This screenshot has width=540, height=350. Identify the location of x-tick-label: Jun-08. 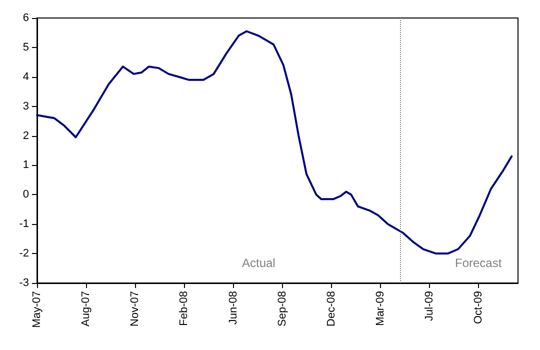
(233, 308).